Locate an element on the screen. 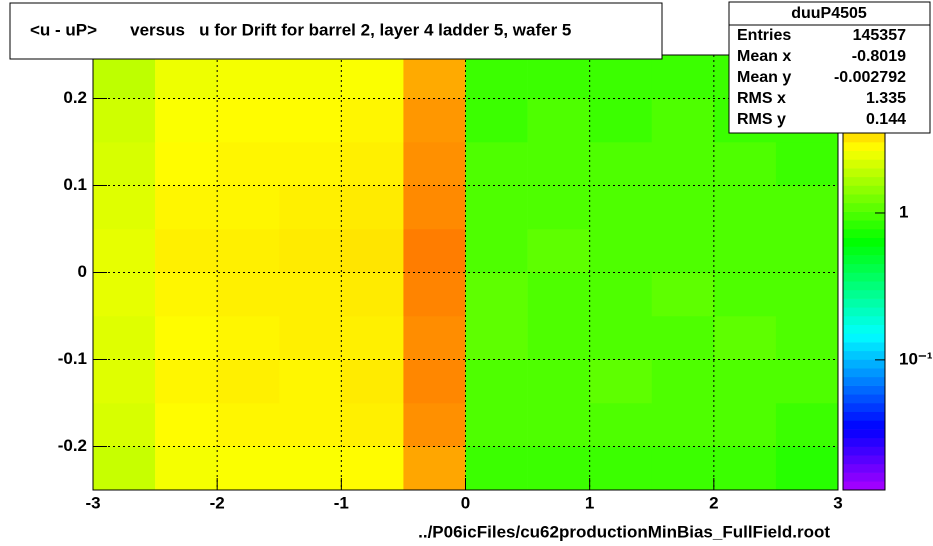  stats-value: 145357 is located at coordinates (879, 35).